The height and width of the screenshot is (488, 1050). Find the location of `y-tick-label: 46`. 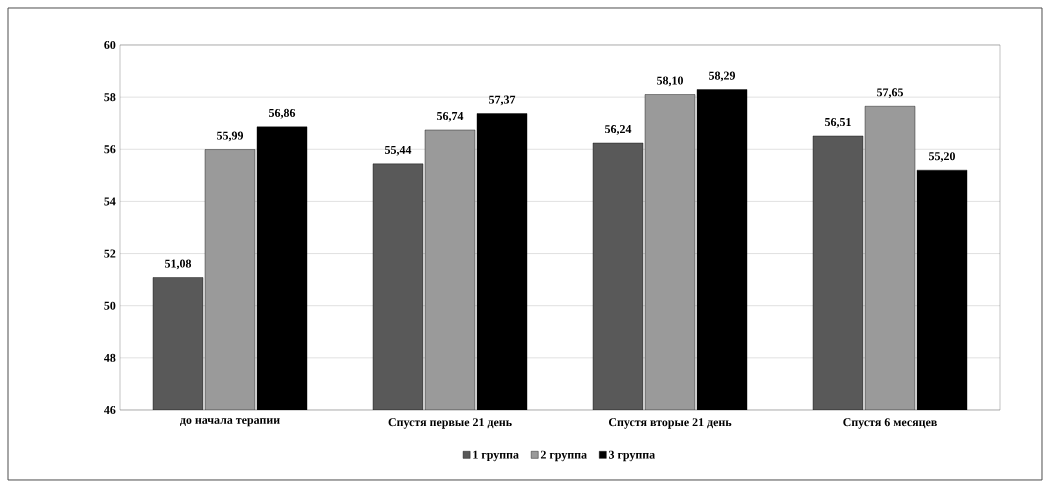

y-tick-label: 46 is located at coordinates (110, 409).